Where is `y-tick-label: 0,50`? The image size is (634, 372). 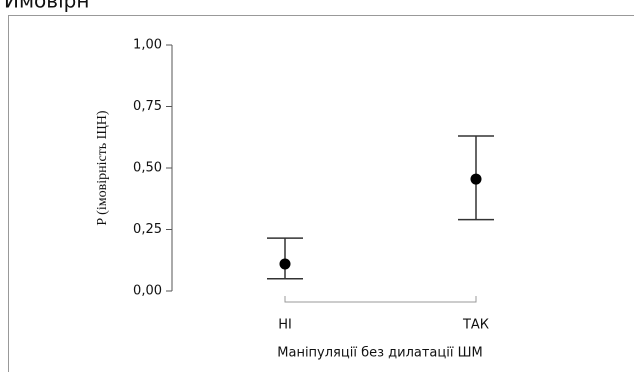
y-tick-label: 0,50 is located at coordinates (147, 168).